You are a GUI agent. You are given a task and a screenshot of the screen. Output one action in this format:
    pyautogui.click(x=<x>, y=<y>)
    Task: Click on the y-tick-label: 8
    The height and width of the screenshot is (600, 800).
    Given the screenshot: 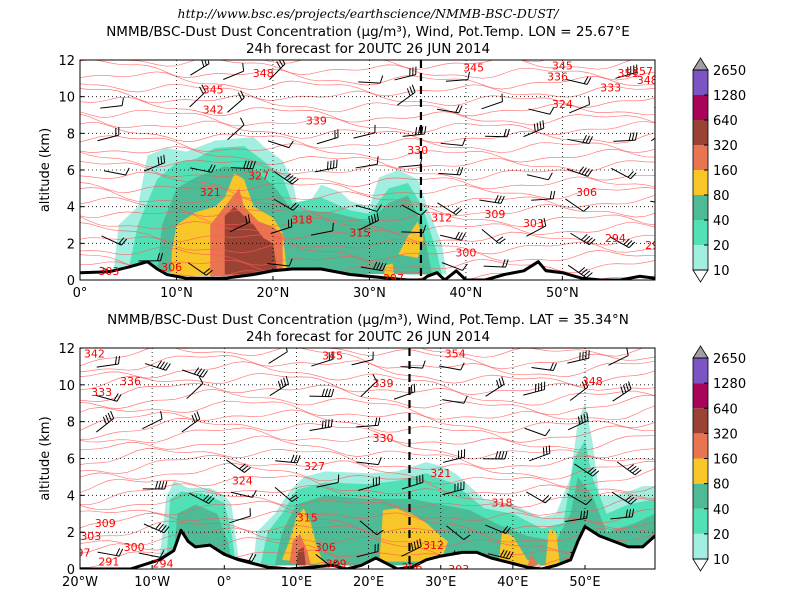 What is the action you would take?
    pyautogui.click(x=71, y=423)
    